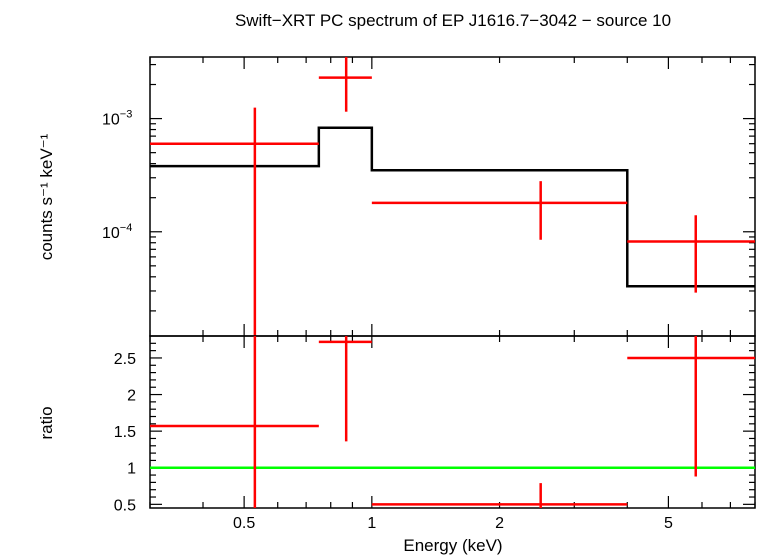 Image resolution: width=758 pixels, height=556 pixels. I want to click on y-tick-label: 0.5, so click(125, 505).